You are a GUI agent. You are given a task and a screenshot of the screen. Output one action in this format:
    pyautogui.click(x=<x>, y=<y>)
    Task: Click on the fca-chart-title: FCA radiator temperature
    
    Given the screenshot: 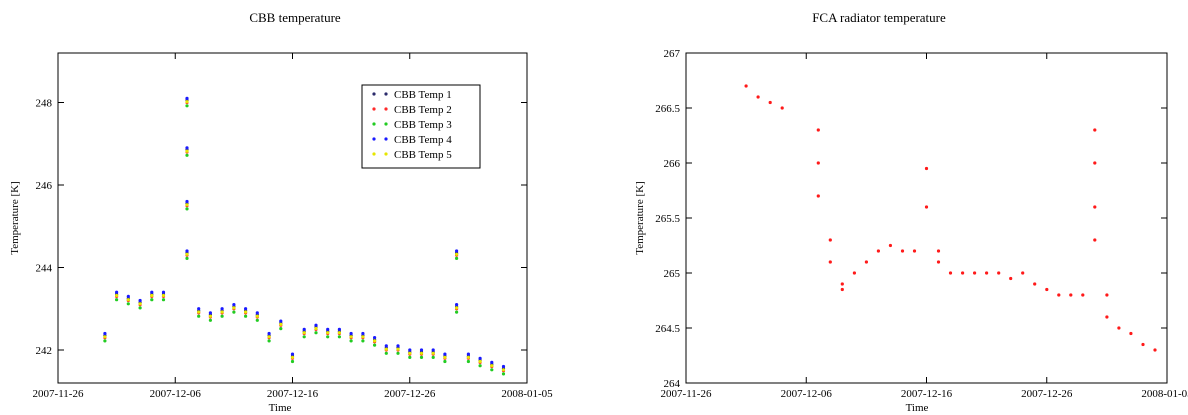 What is the action you would take?
    pyautogui.click(x=879, y=17)
    